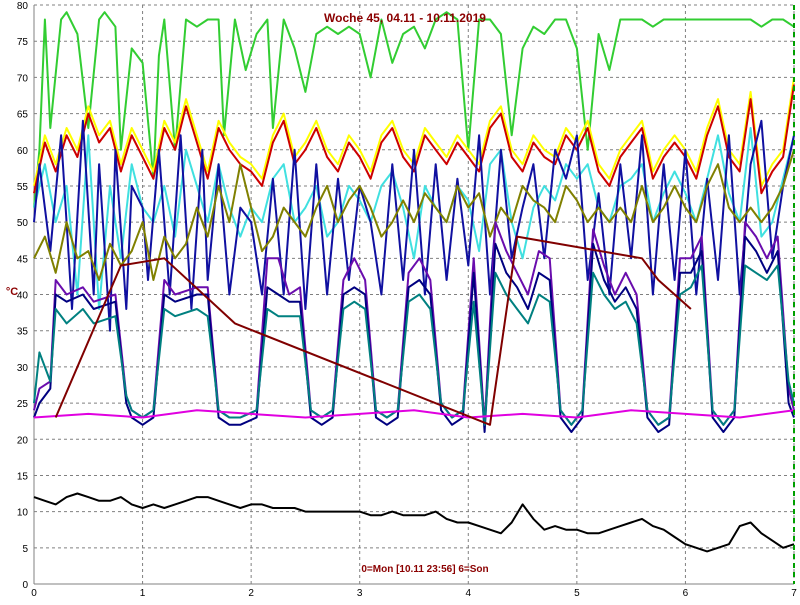 This screenshot has width=800, height=605. Describe the element at coordinates (577, 593) in the screenshot. I see `x-tick-label: 5` at that location.